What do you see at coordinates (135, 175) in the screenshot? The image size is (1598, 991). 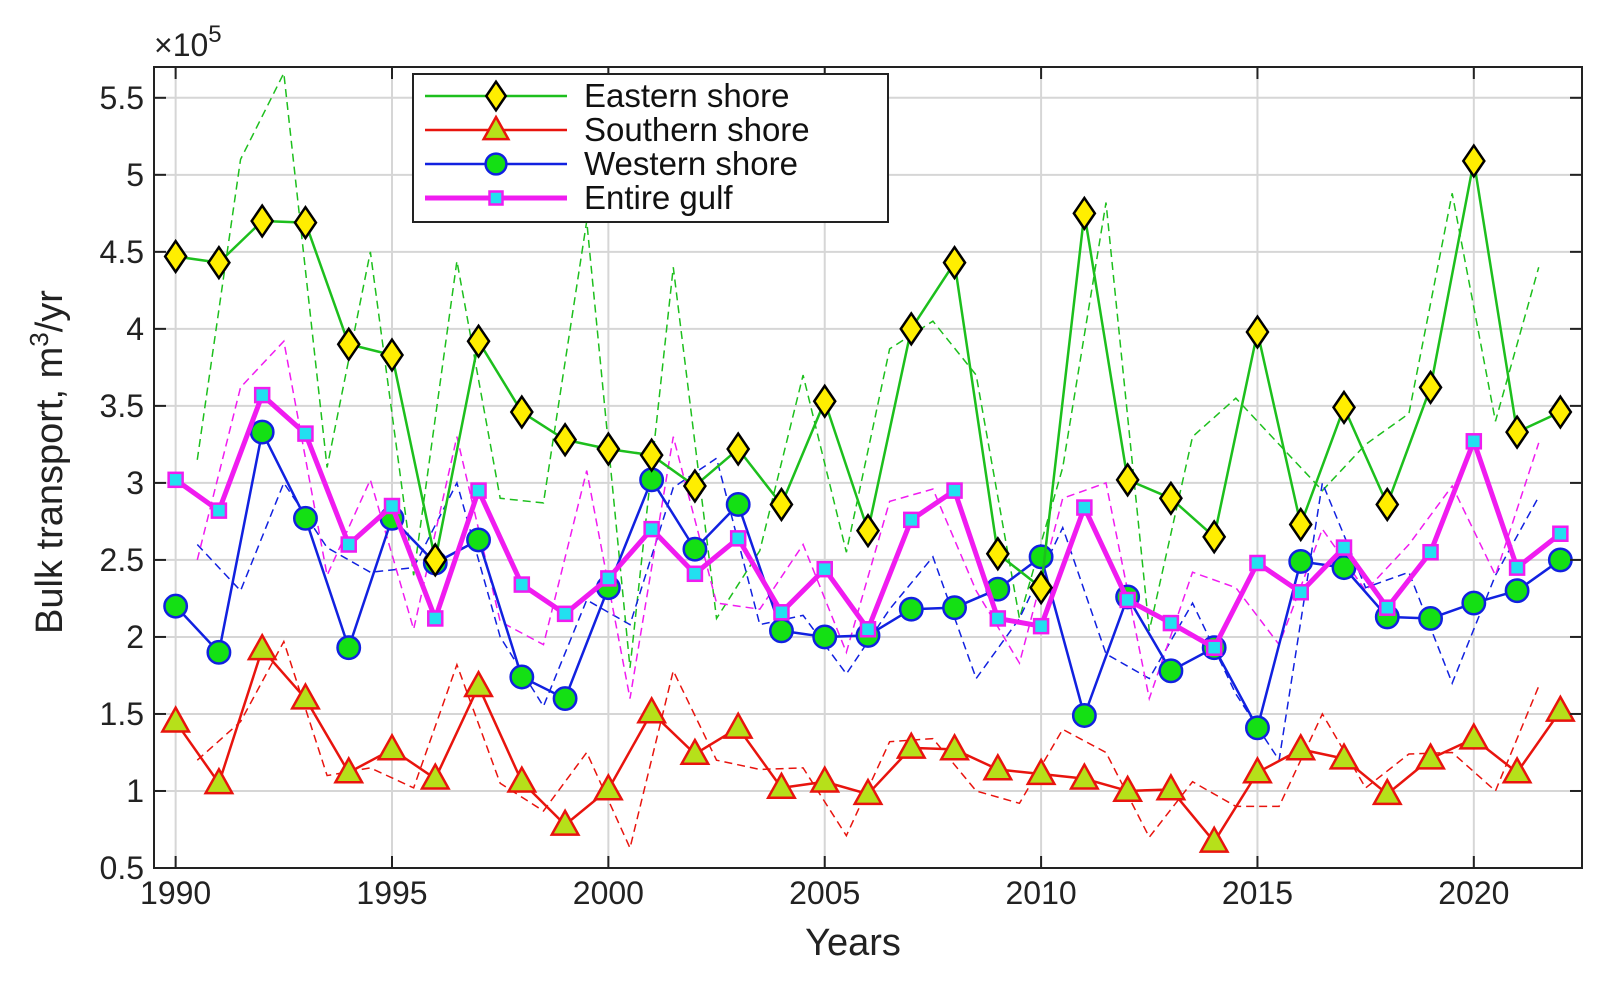 I see `y-tick-label: 5` at bounding box center [135, 175].